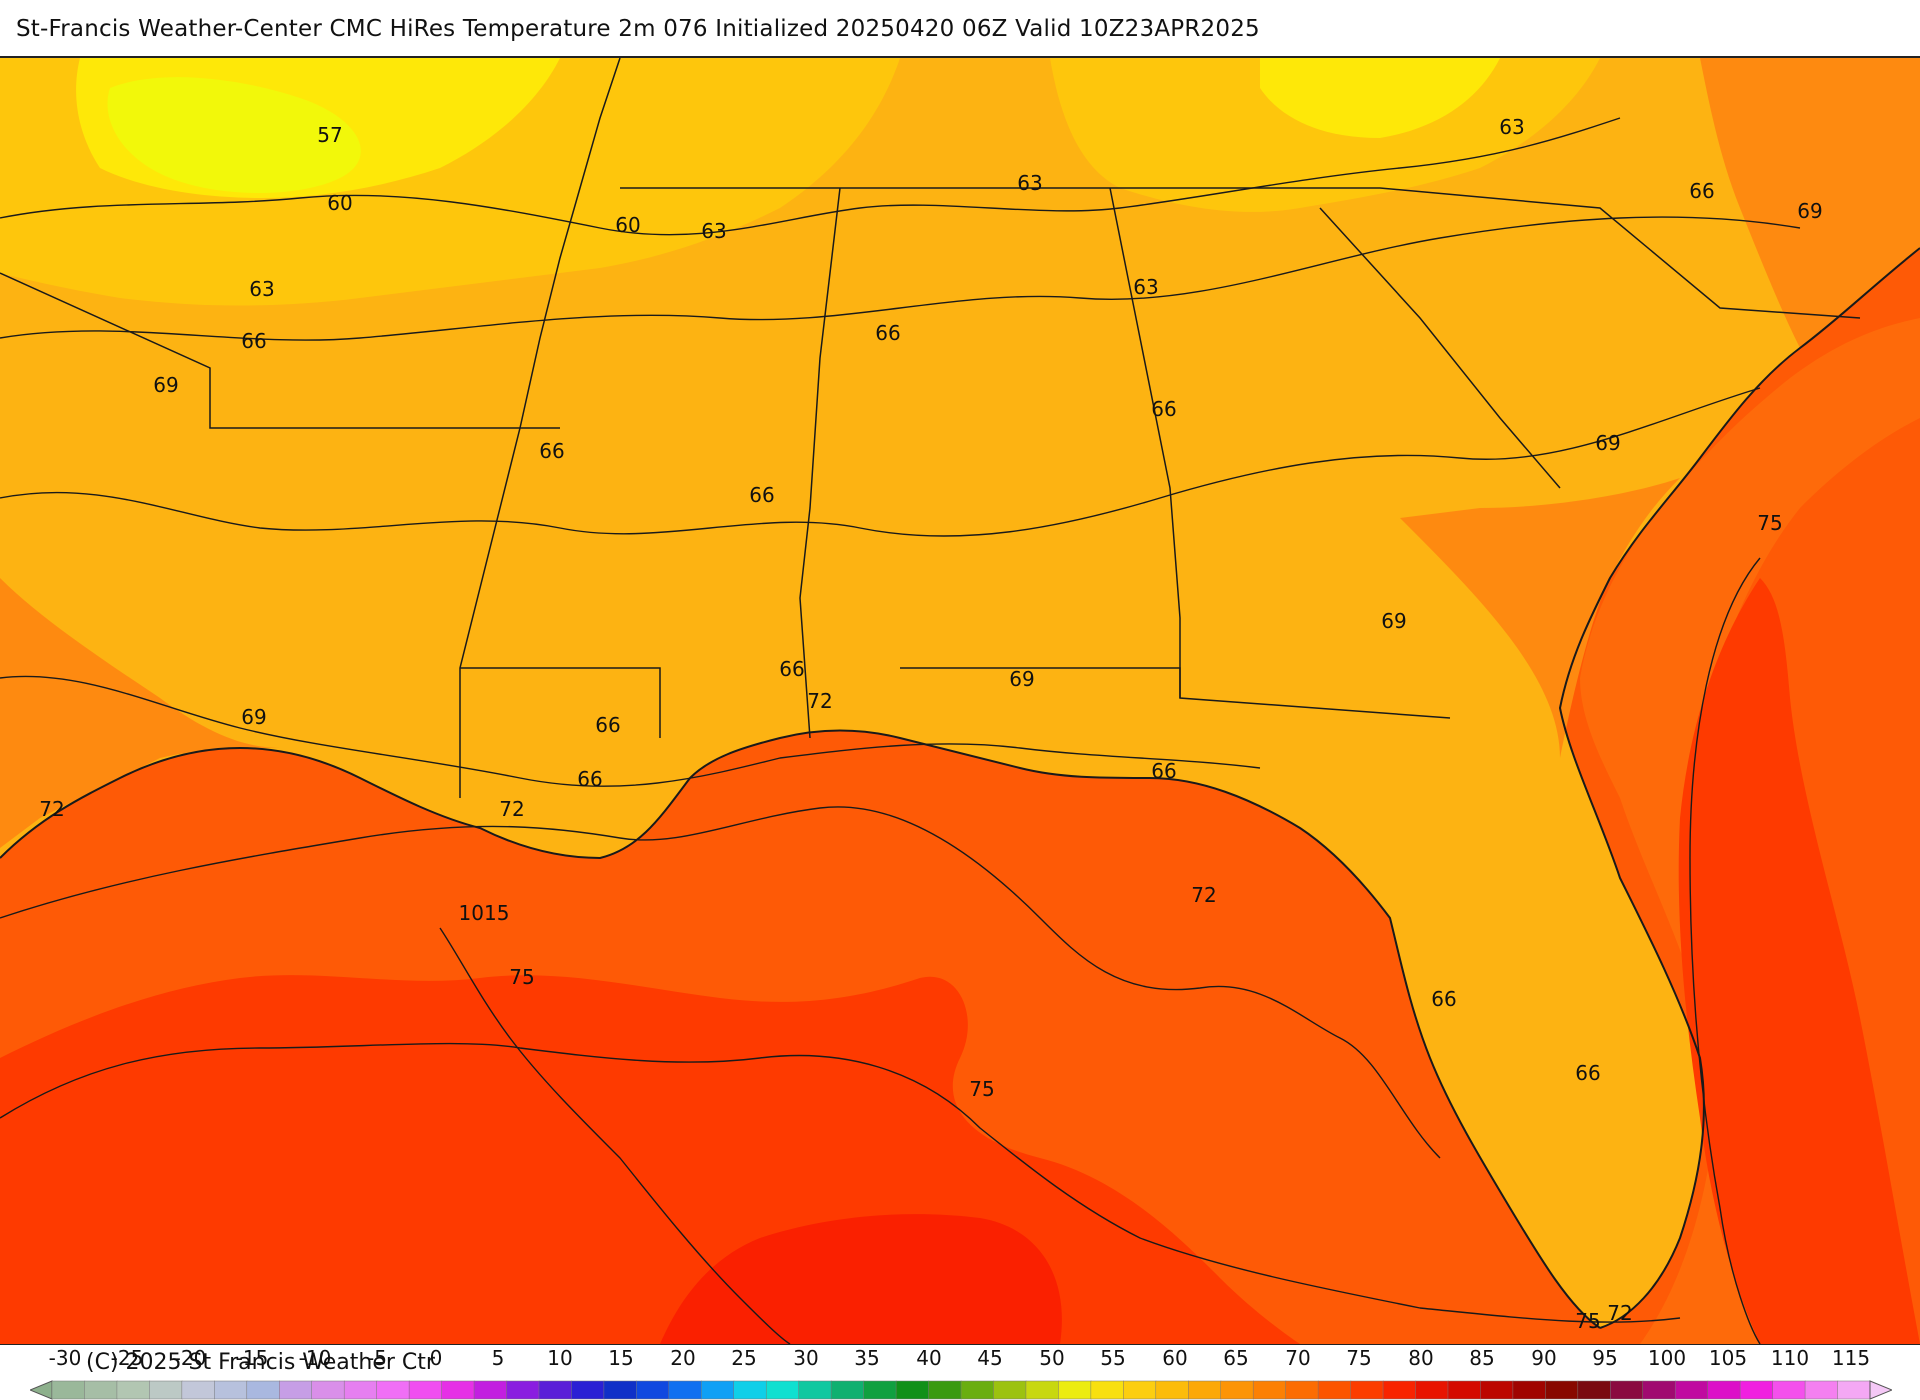  Describe the element at coordinates (1380, 98) in the screenshot. I see `land-cold-northeast` at that location.